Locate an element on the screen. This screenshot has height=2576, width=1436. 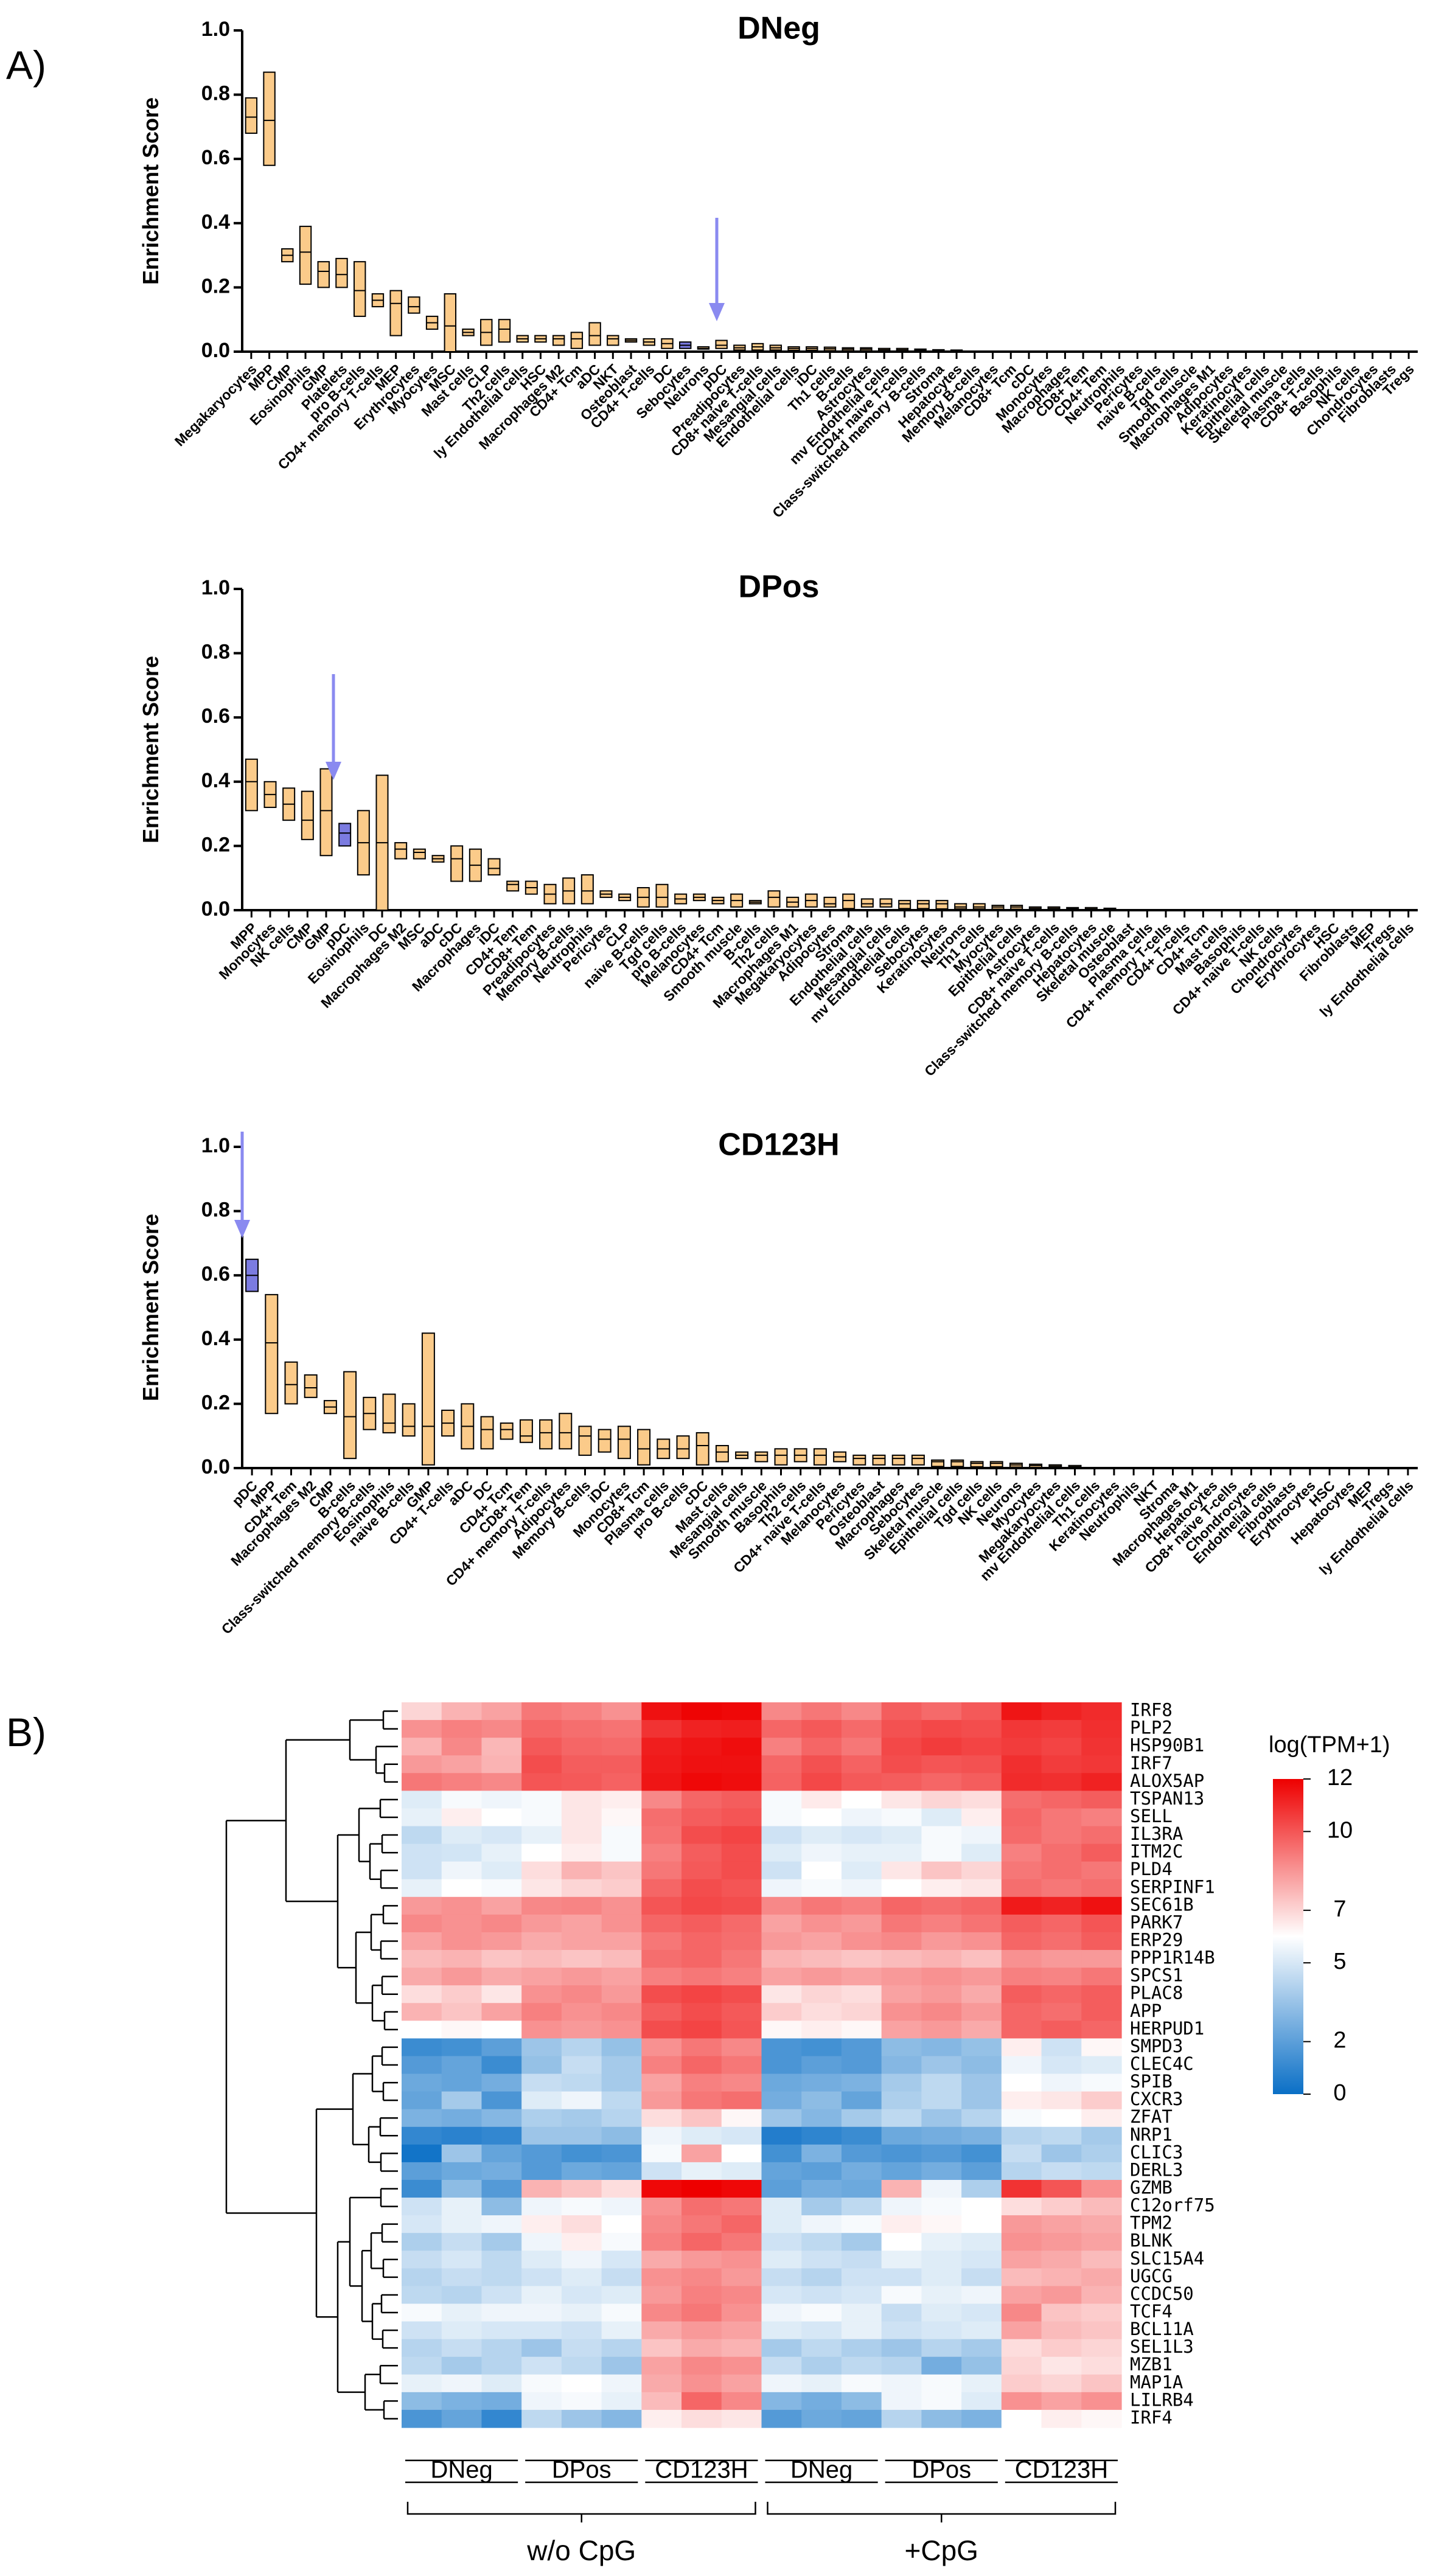
gene-label: UGCG is located at coordinates (1151, 2276).